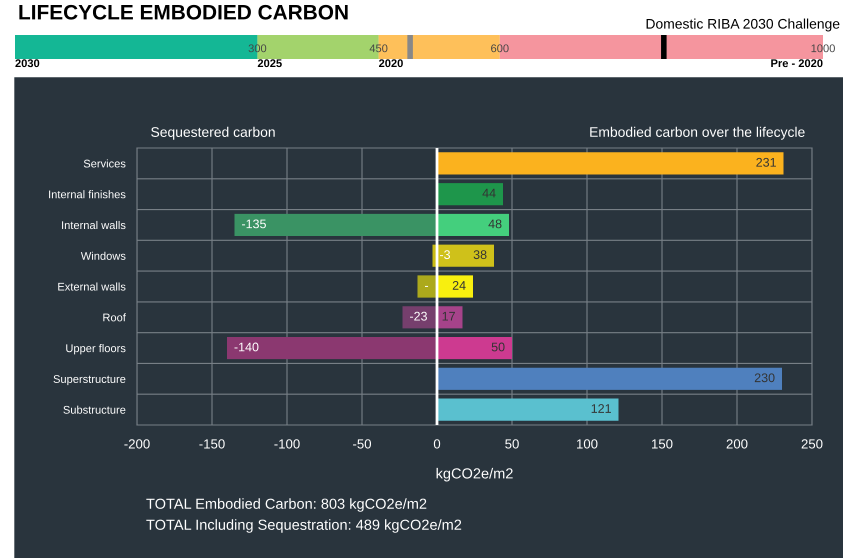  I want to click on y-tick-label: Services, so click(105, 163).